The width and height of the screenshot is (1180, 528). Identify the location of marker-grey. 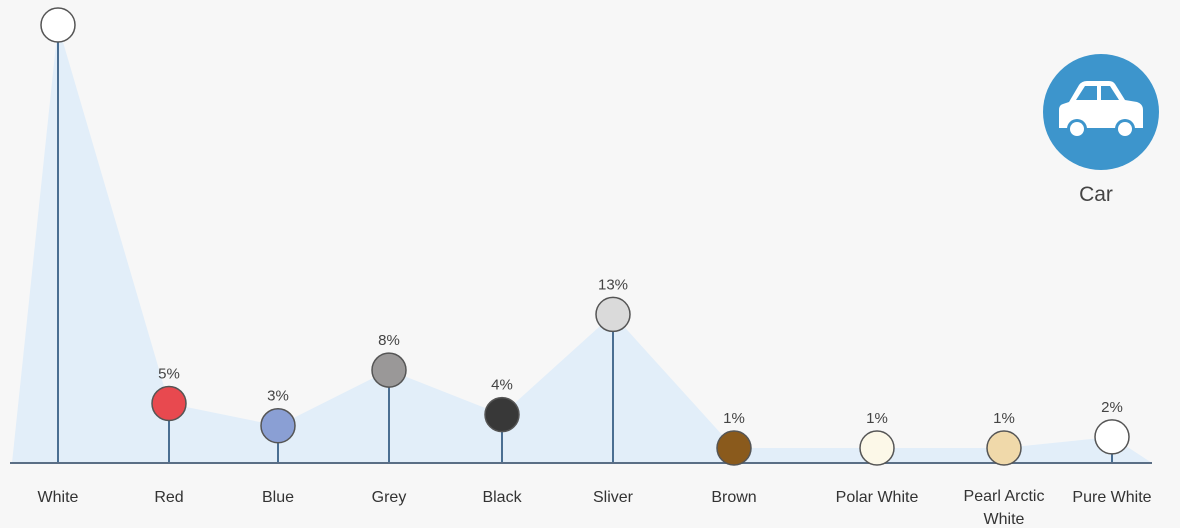
(389, 370).